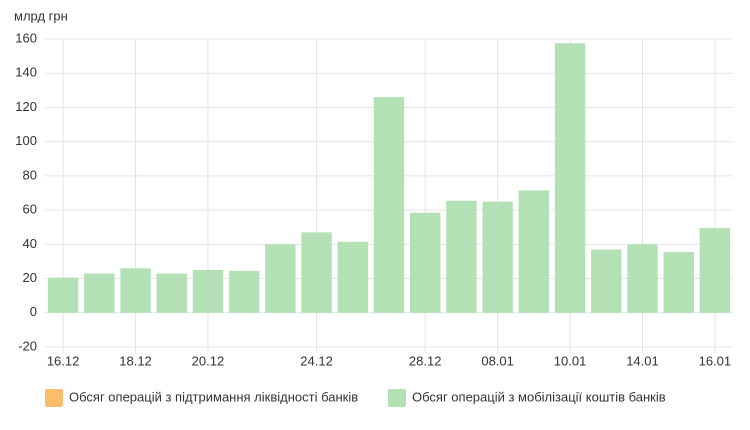 This screenshot has width=750, height=430. I want to click on x-tick-label: 14.01, so click(642, 360).